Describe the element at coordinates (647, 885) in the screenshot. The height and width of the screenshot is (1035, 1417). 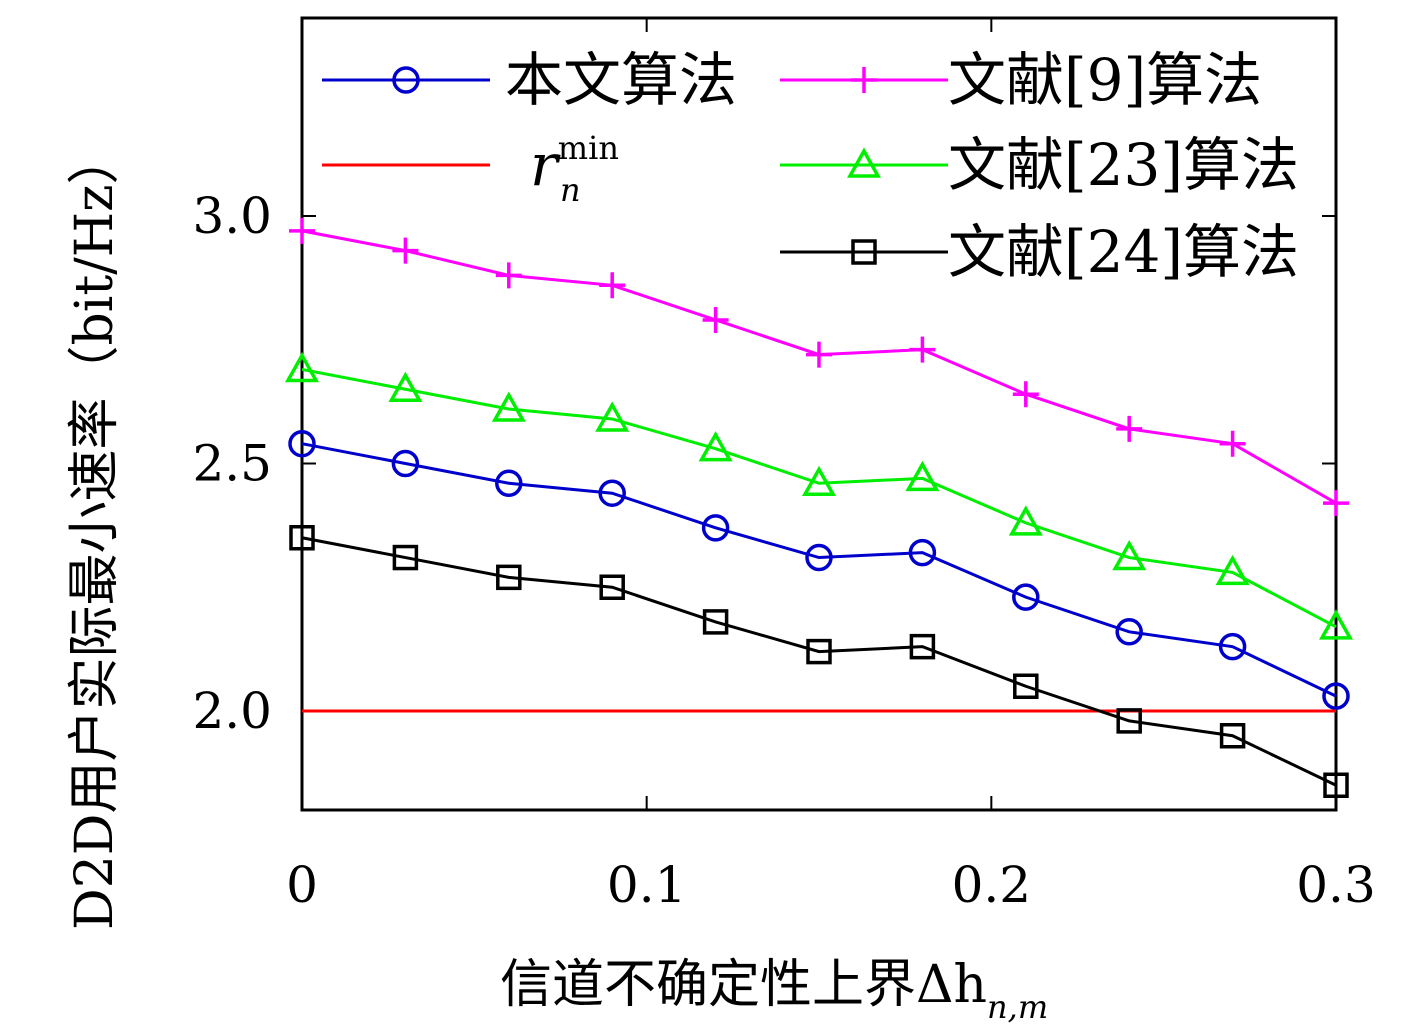
I see `x-tick-label: 0.1` at that location.